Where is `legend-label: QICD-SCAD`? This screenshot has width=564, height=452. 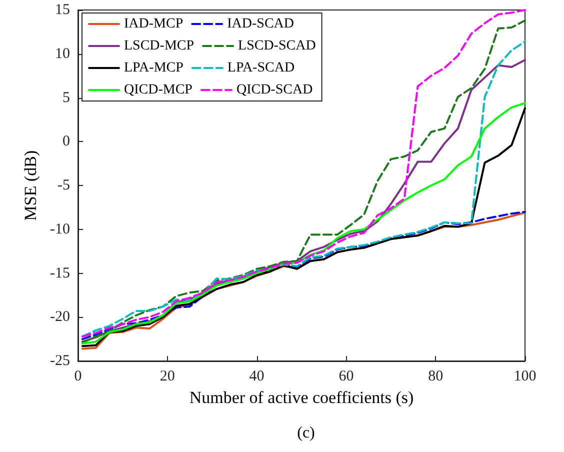 legend-label: QICD-SCAD is located at coordinates (274, 90).